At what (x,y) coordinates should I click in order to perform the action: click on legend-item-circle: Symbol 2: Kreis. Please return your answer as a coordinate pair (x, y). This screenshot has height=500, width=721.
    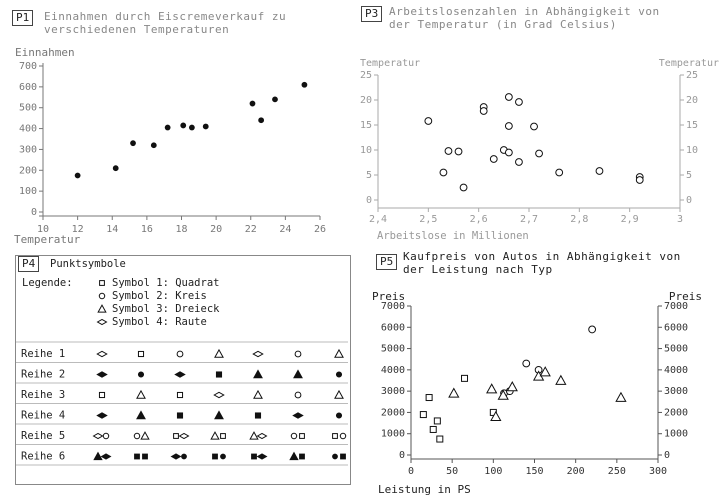
    Looking at the image, I should click on (159, 296).